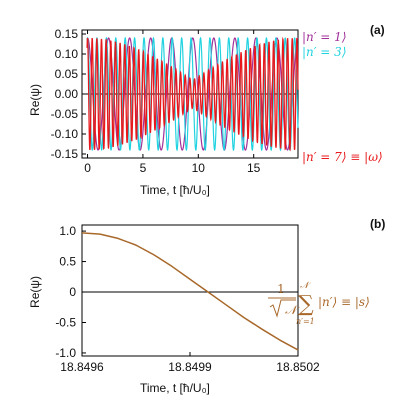 The width and height of the screenshot is (404, 417). I want to click on panel-a-legend: |n′ = 1⟩ |n′ = 3⟩ |n′ = 7⟩ ≡ |ω⟩, so click(342, 97).